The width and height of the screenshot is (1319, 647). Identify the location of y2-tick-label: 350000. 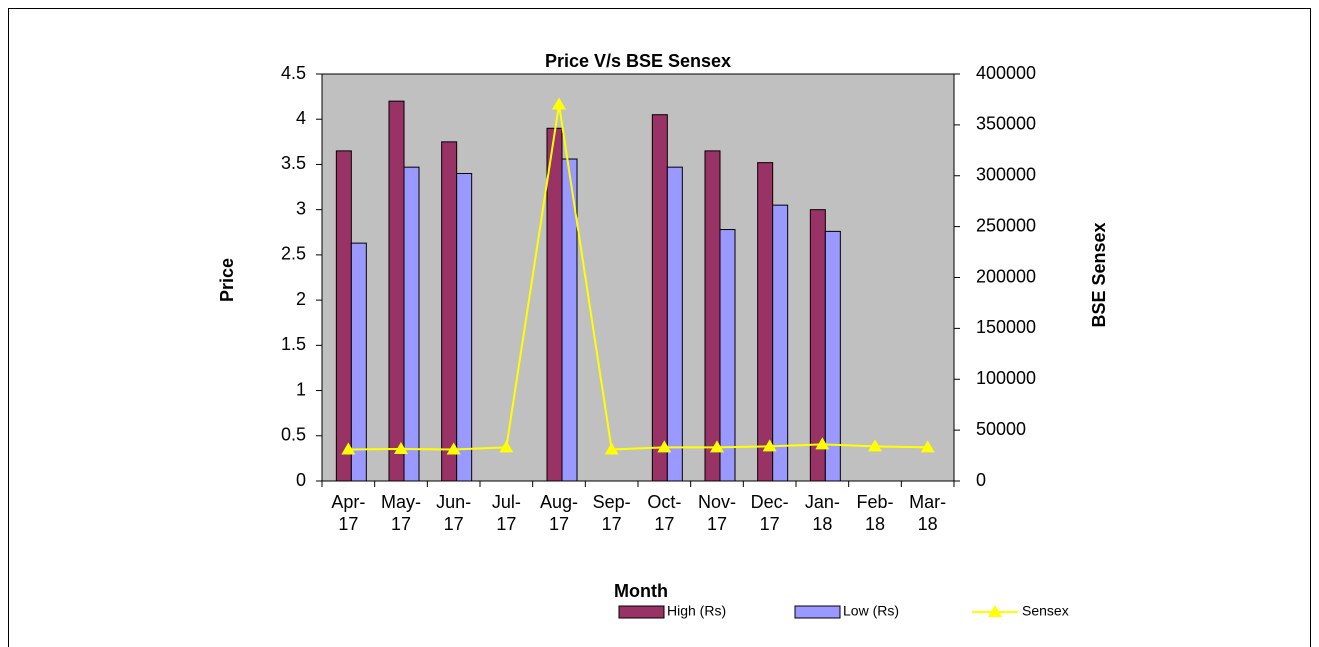
(1006, 124).